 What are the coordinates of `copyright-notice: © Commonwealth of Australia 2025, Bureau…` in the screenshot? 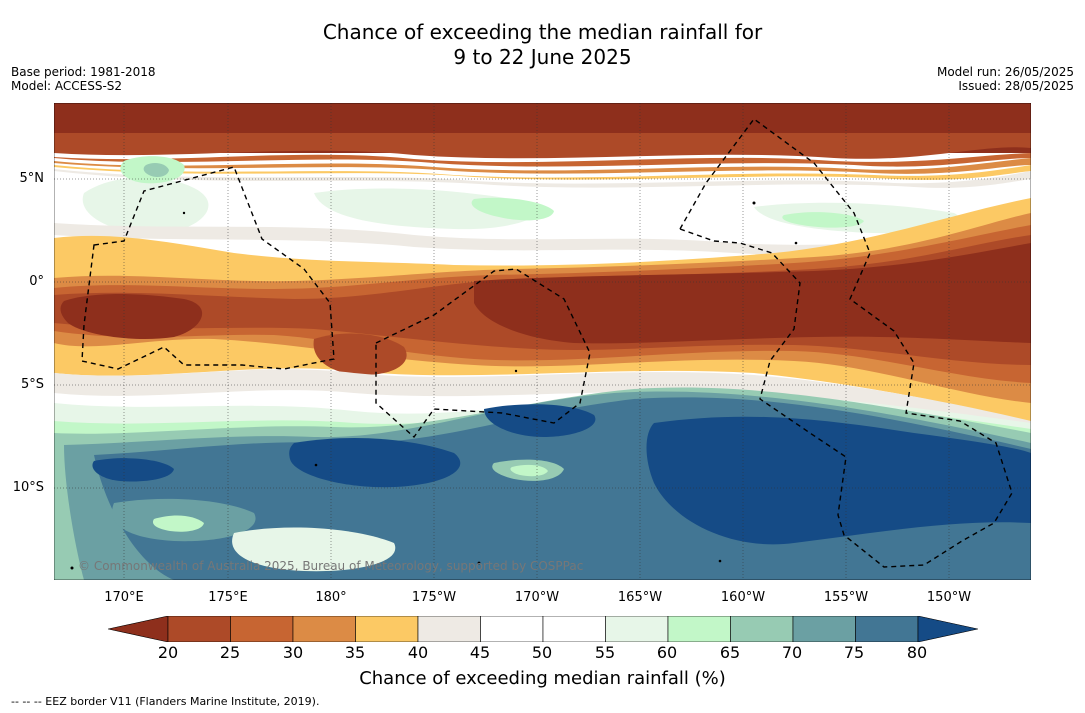 It's located at (331, 566).